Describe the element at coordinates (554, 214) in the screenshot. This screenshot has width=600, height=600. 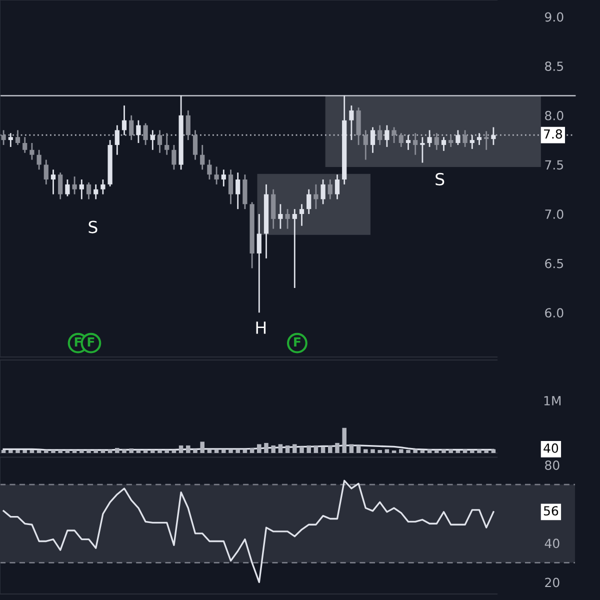
I see `y-tick-label: 7.0` at that location.